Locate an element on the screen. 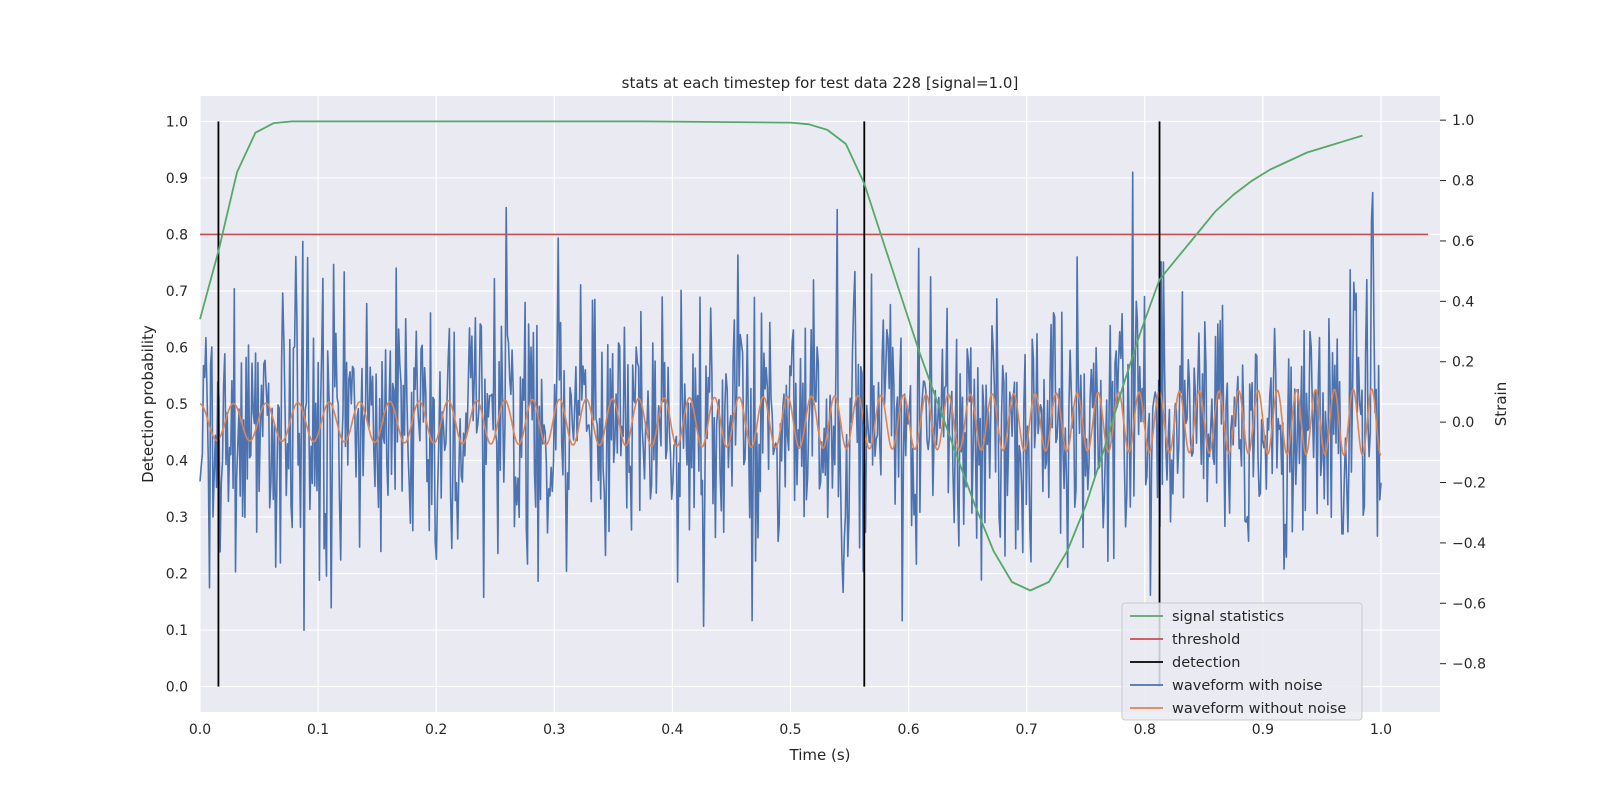  x-tick-label: 0.8 is located at coordinates (1145, 730).